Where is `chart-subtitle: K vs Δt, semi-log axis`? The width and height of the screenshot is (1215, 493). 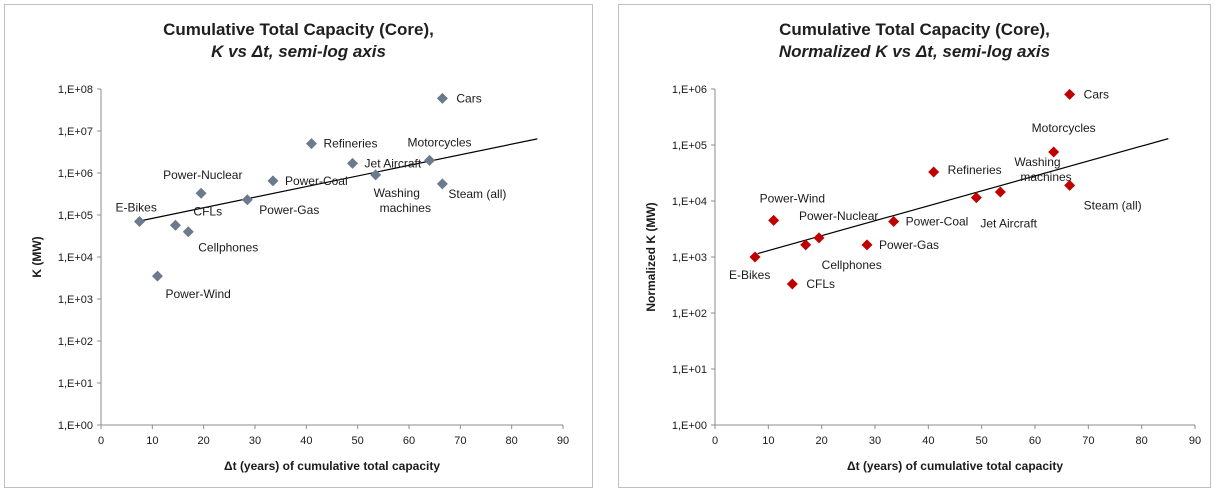 chart-subtitle: K vs Δt, semi-log axis is located at coordinates (298, 51).